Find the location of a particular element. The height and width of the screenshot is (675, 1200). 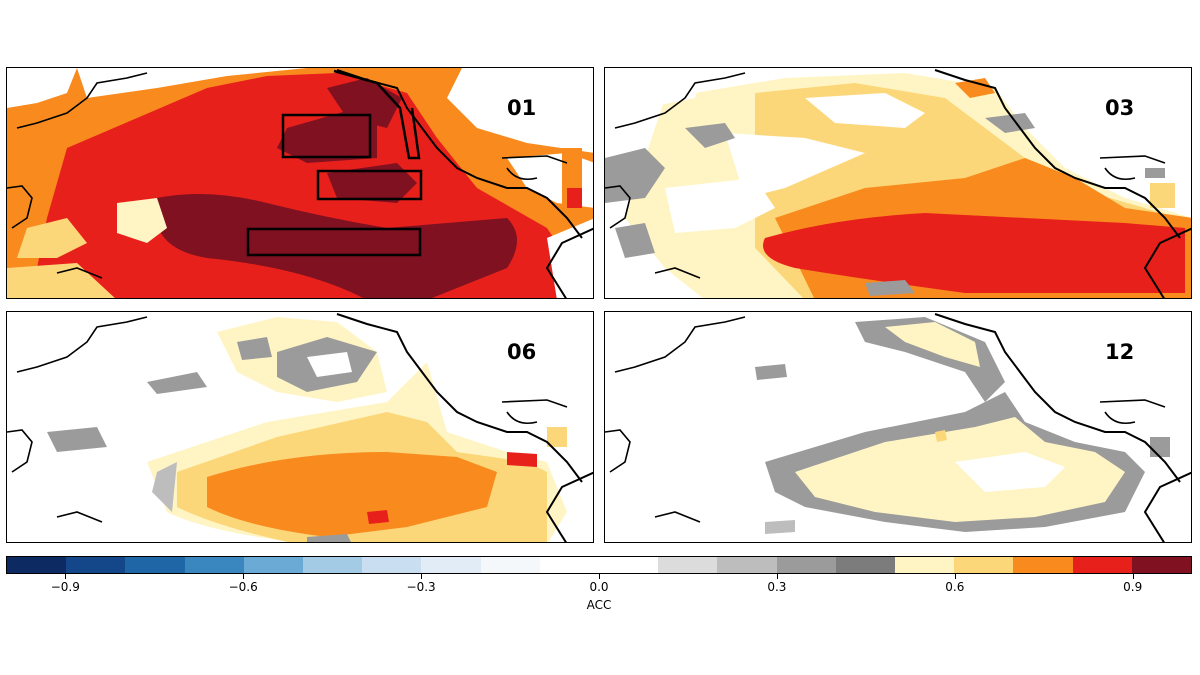

panel-label-03: 03 is located at coordinates (1120, 108).